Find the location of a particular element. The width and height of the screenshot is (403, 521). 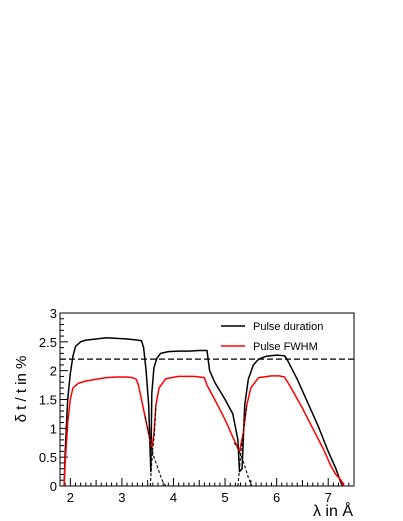

legend-label: Pulse FWHM is located at coordinates (285, 347).